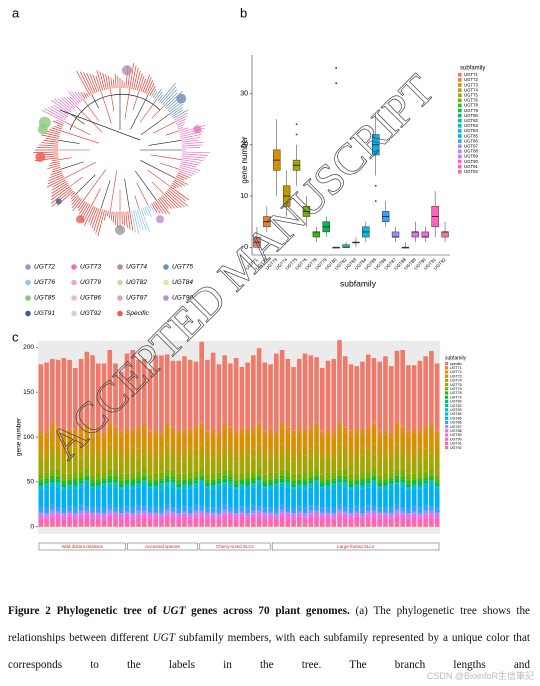 This screenshot has width=540, height=686. I want to click on y-tick-label: 150, so click(28, 392).